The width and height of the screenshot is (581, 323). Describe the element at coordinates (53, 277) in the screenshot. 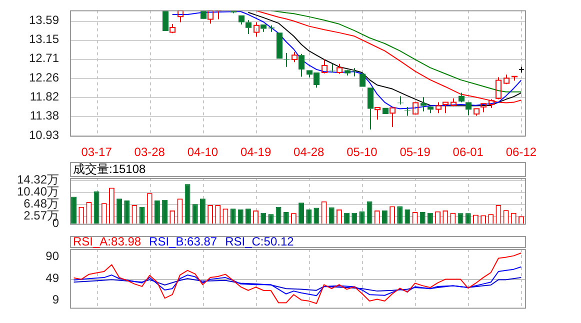

I see `y-tick-label: 49` at that location.